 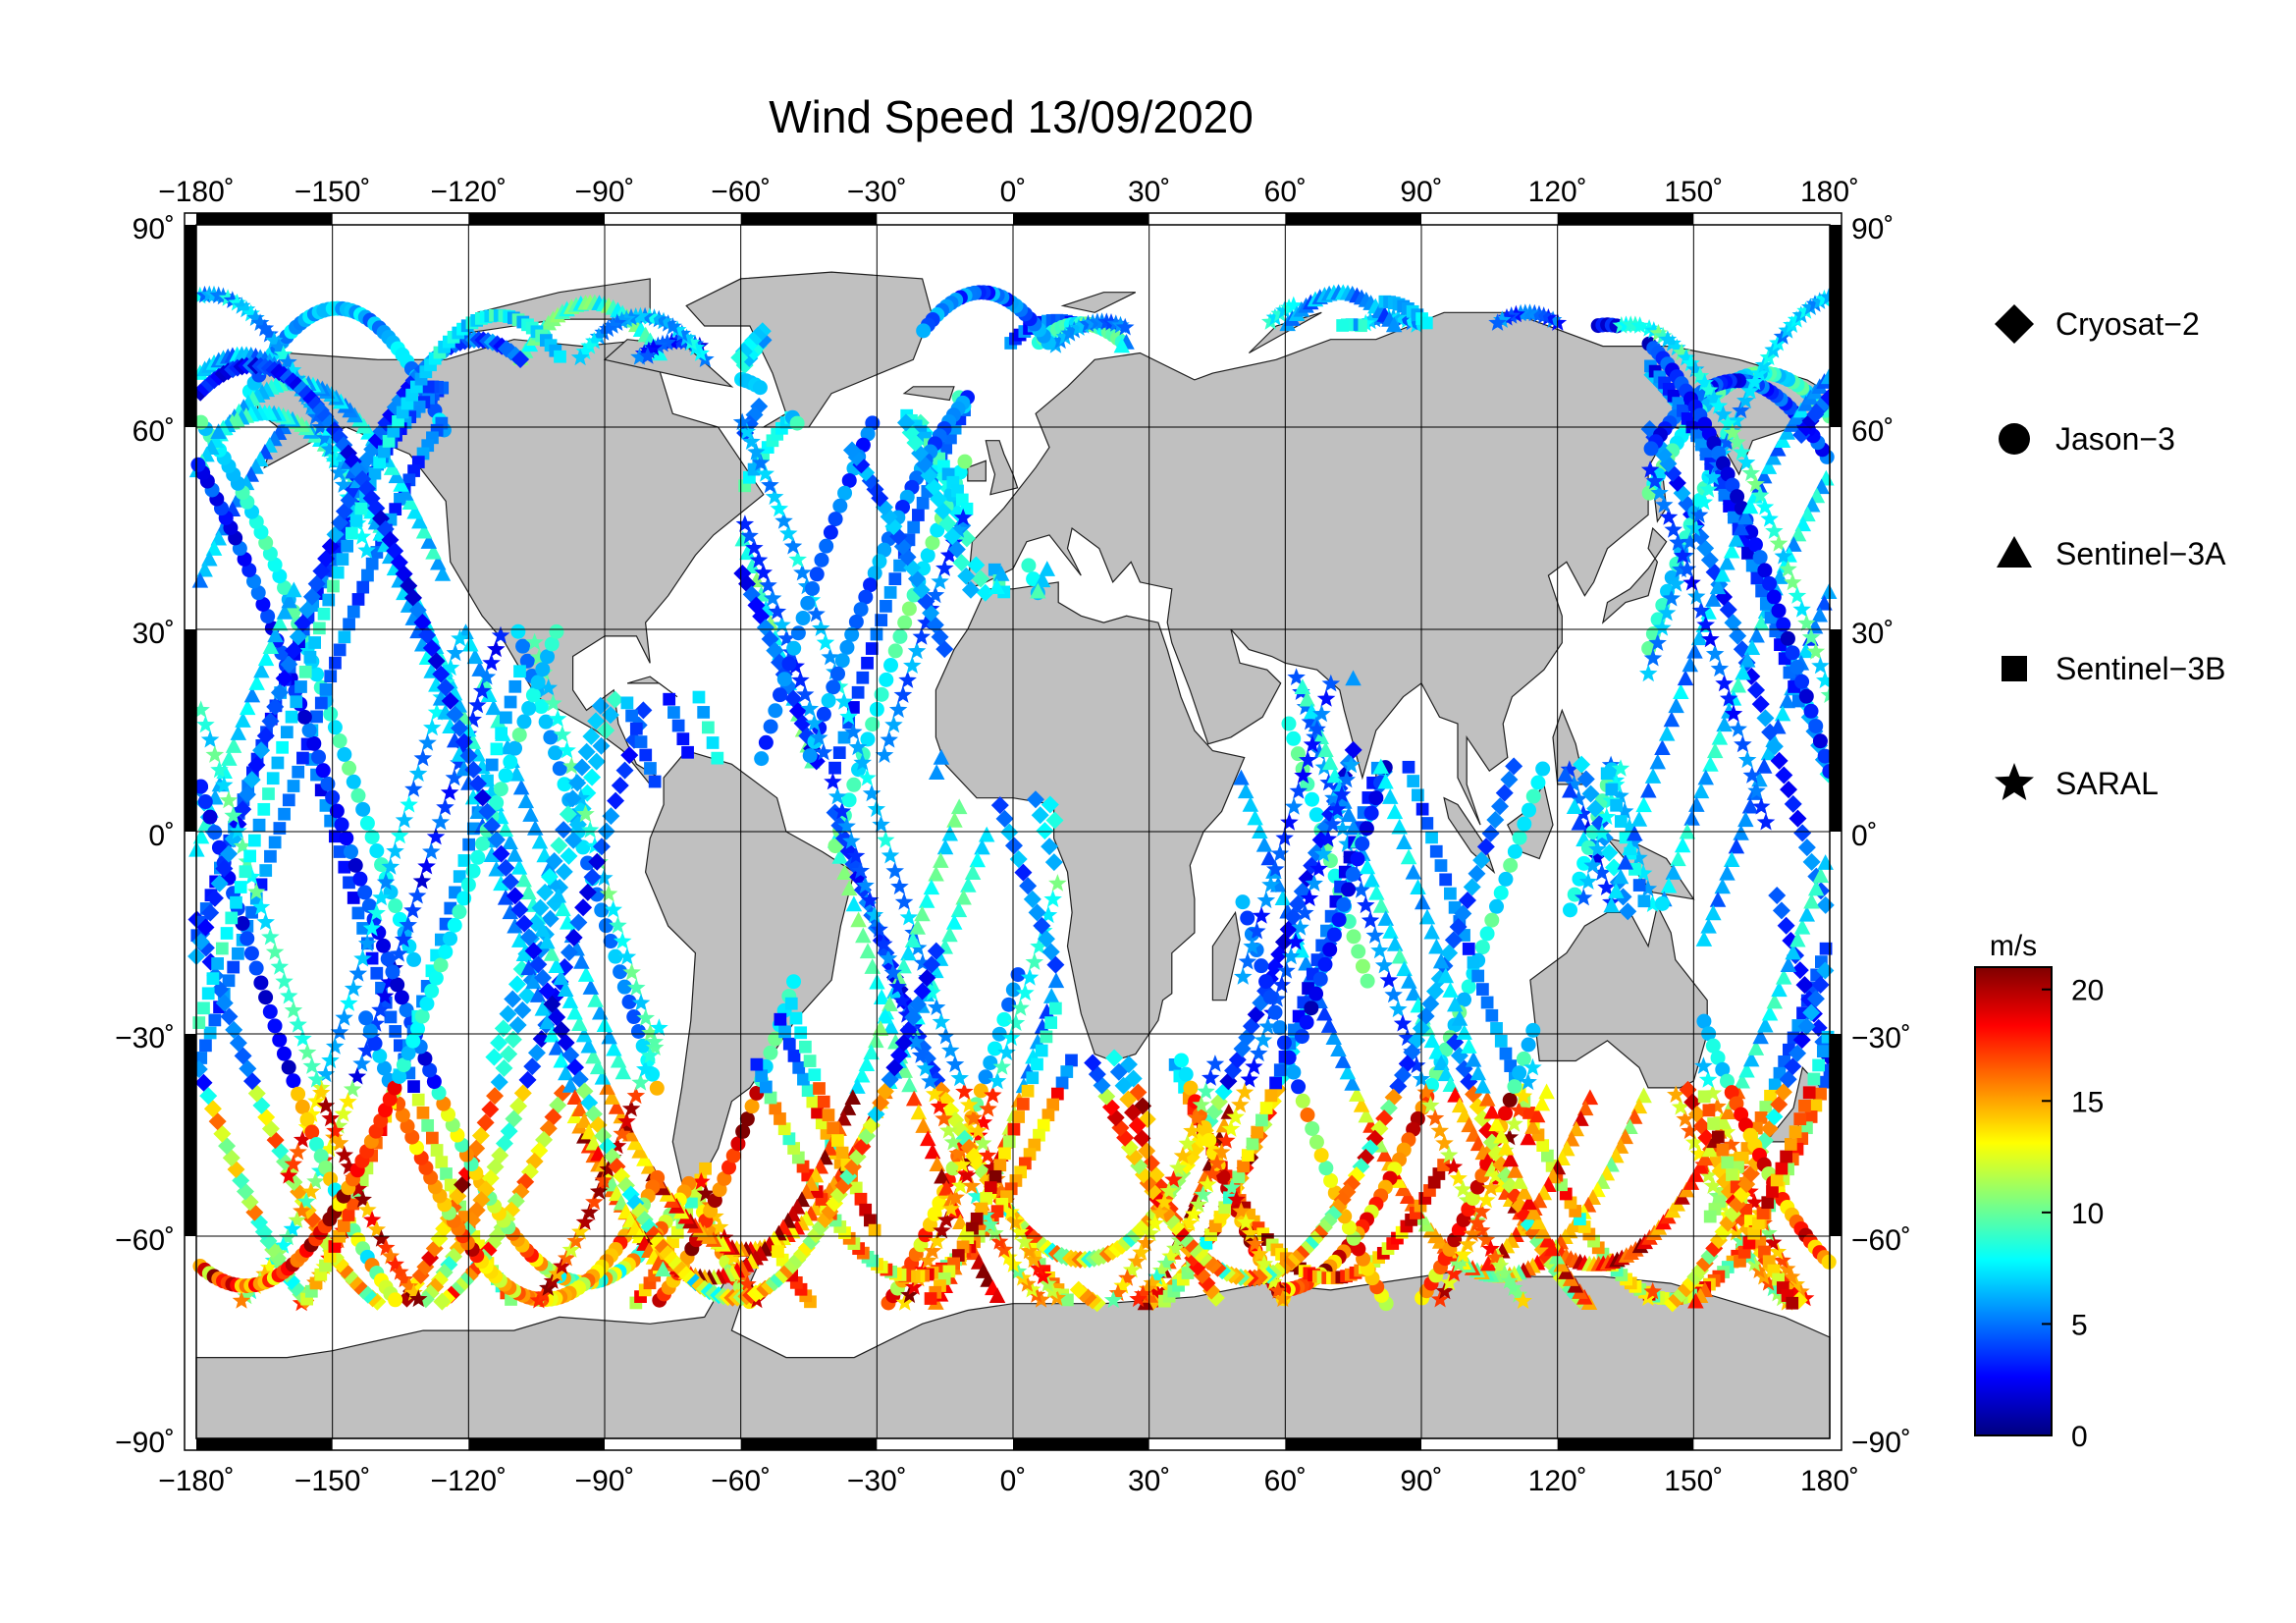 What do you see at coordinates (1149, 192) in the screenshot?
I see `lon-tick-top: 30˚` at bounding box center [1149, 192].